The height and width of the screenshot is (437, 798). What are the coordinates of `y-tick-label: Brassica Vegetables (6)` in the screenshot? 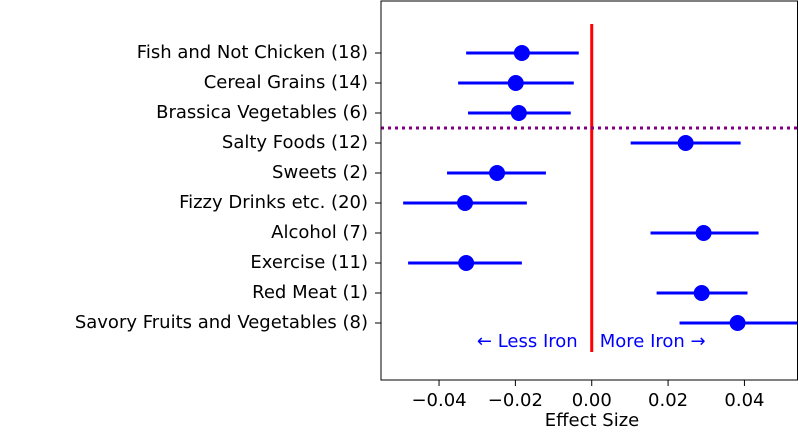 It's located at (262, 112).